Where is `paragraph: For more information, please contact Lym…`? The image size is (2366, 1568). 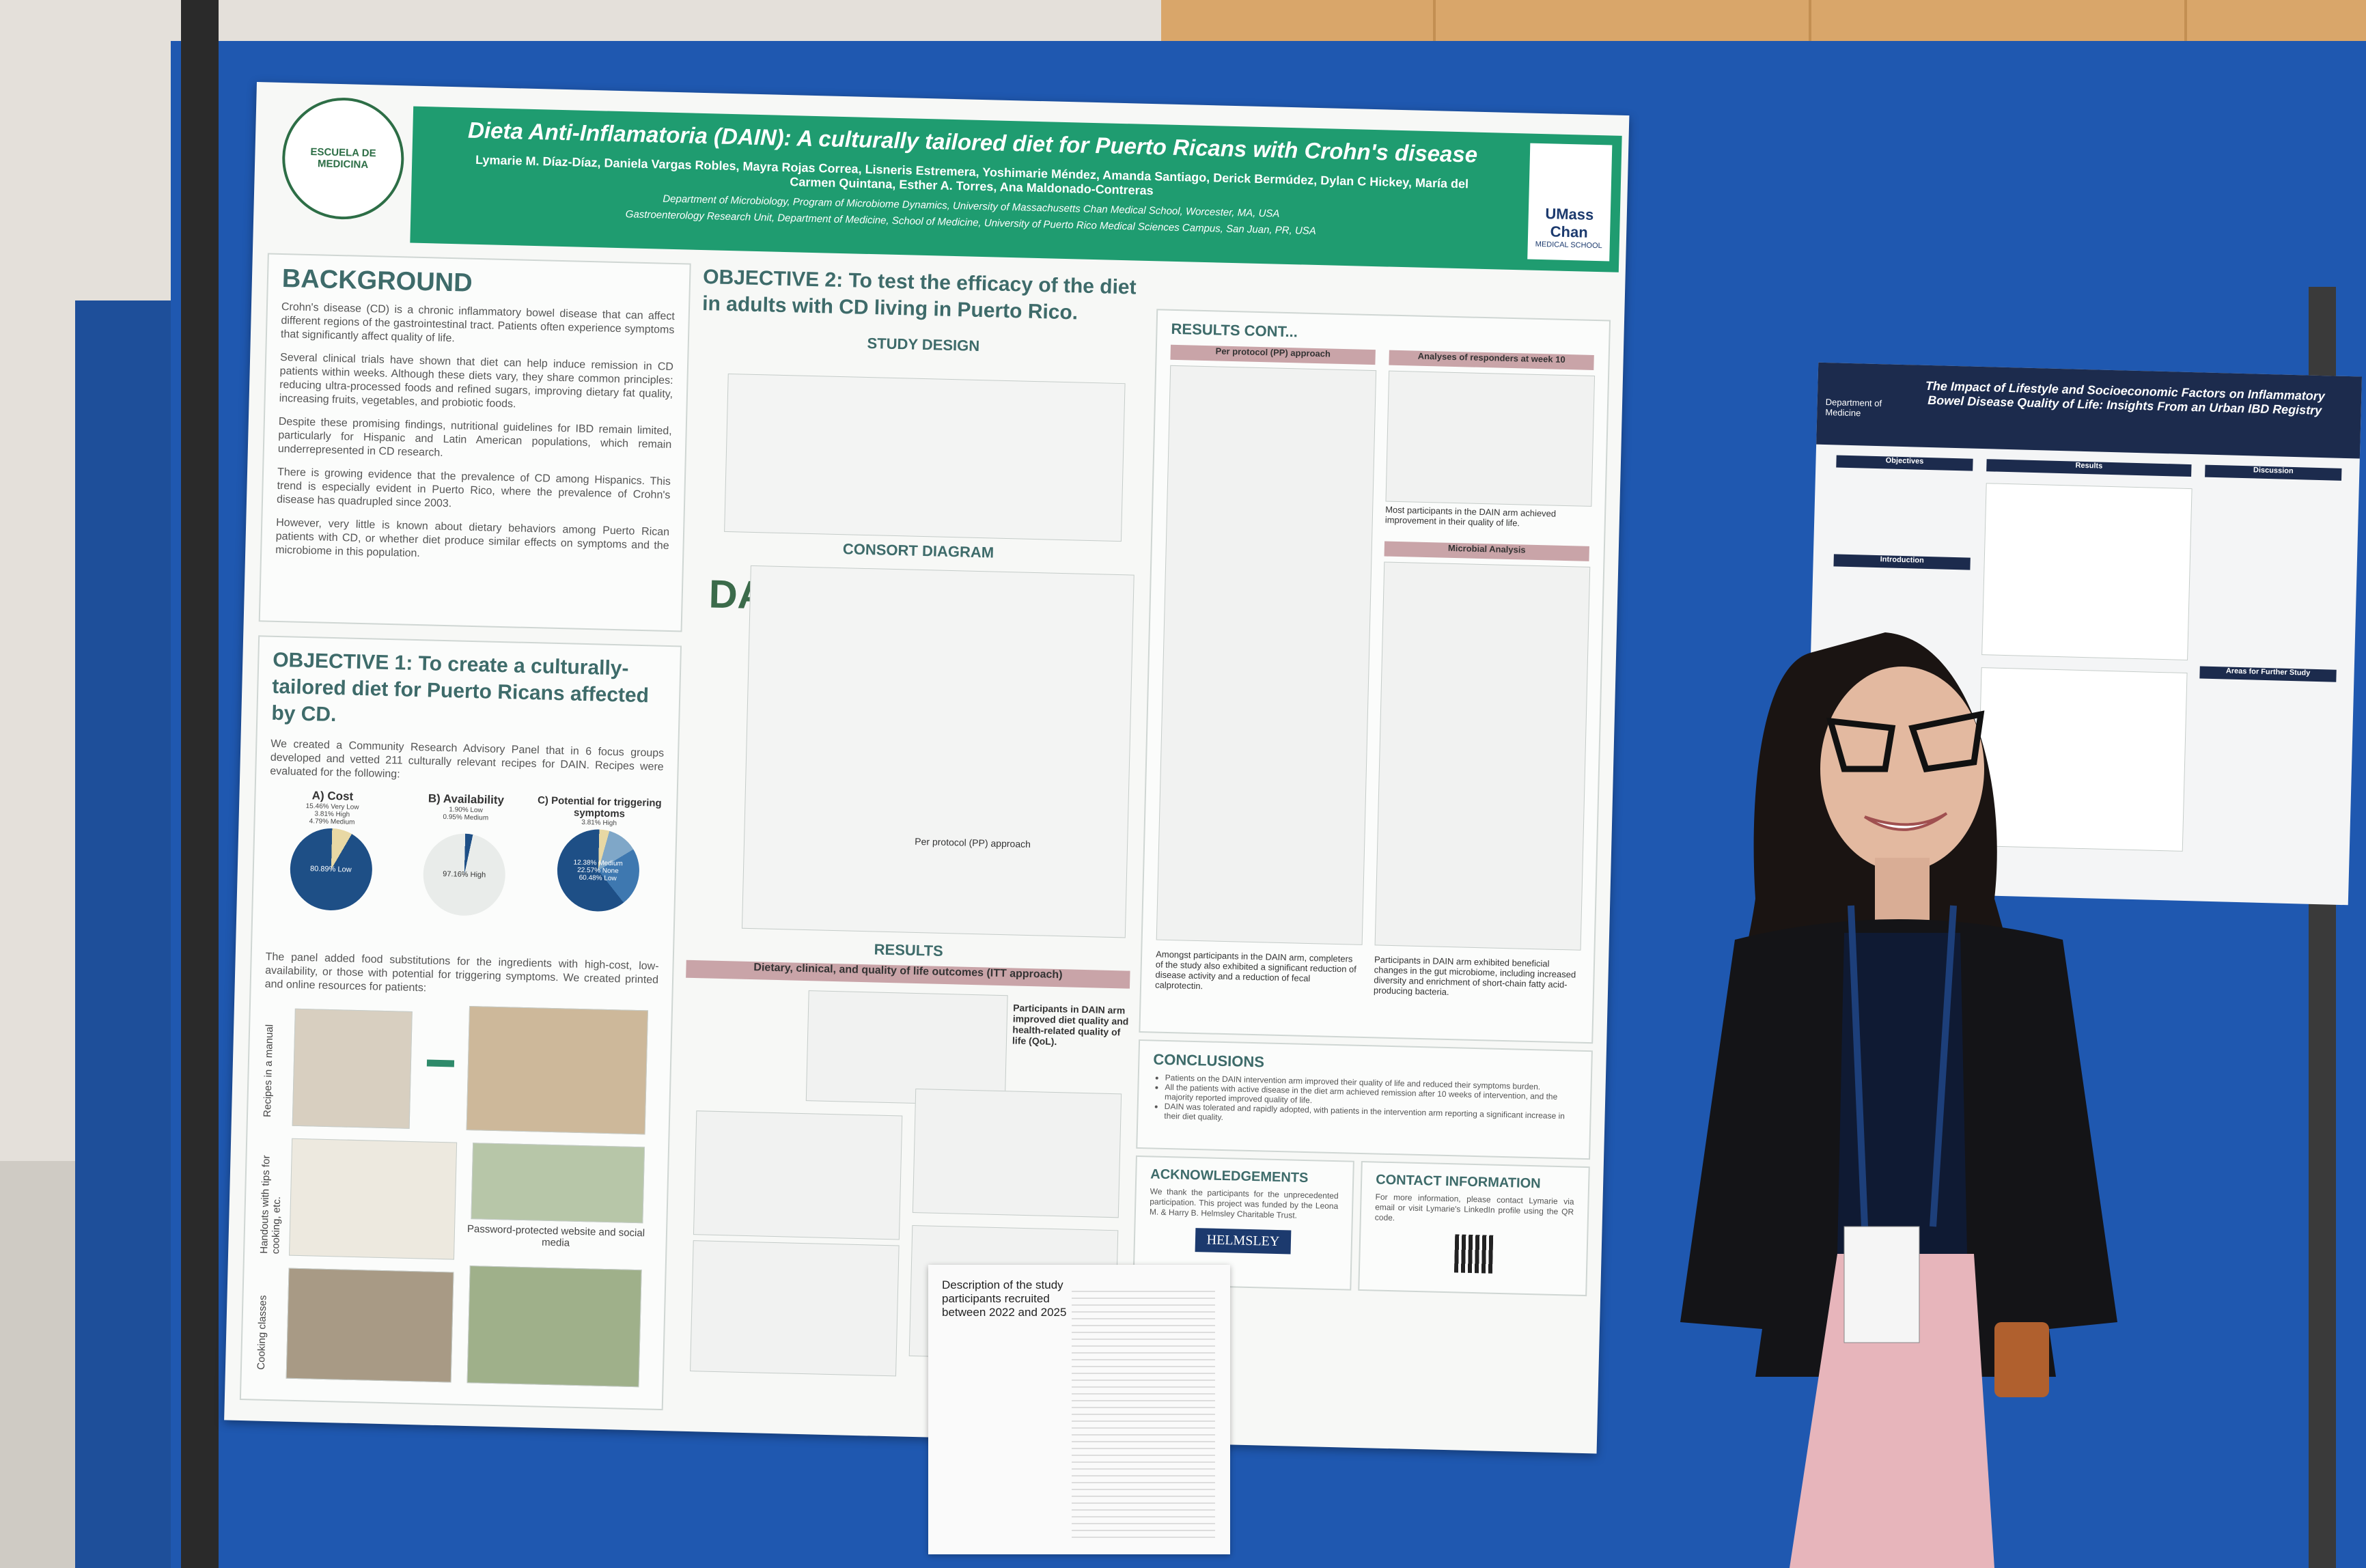
paragraph: For more information, please contact Lym… is located at coordinates (1474, 1207).